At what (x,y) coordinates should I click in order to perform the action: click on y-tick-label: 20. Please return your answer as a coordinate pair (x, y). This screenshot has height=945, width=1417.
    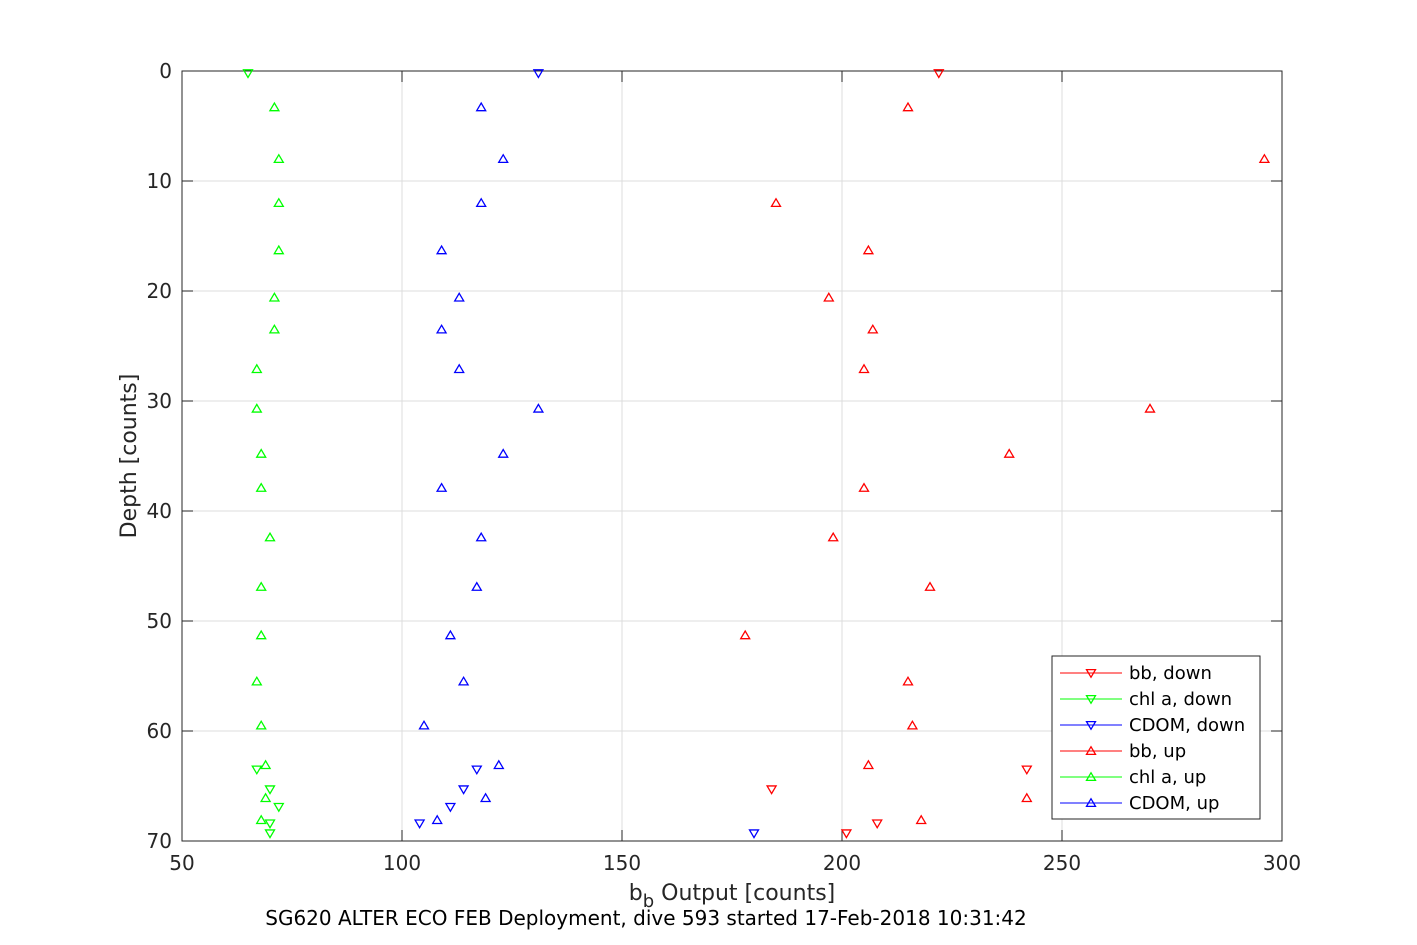
    Looking at the image, I should click on (159, 291).